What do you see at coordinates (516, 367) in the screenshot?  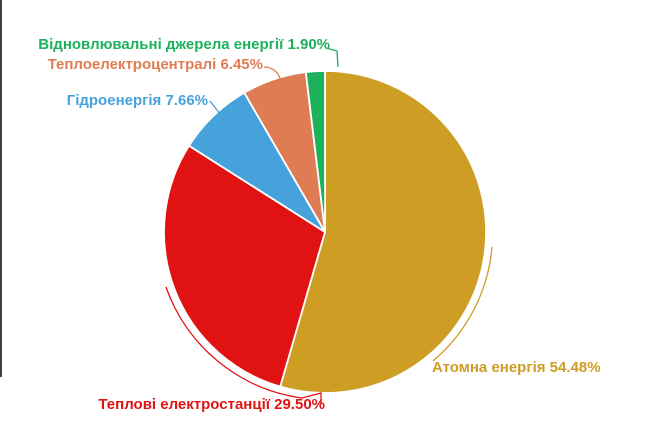 I see `slice-label-atomic: Атомна енергія 54.48%` at bounding box center [516, 367].